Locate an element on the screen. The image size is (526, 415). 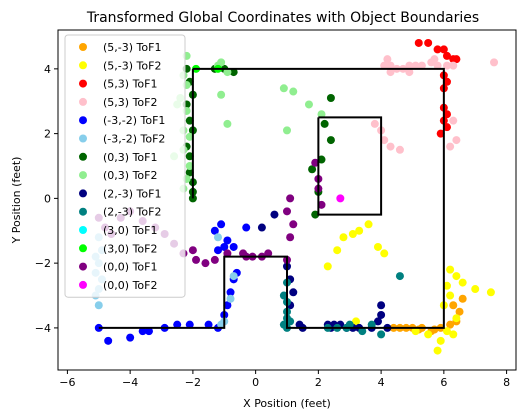
boundary-line is located at coordinates (350, 166).